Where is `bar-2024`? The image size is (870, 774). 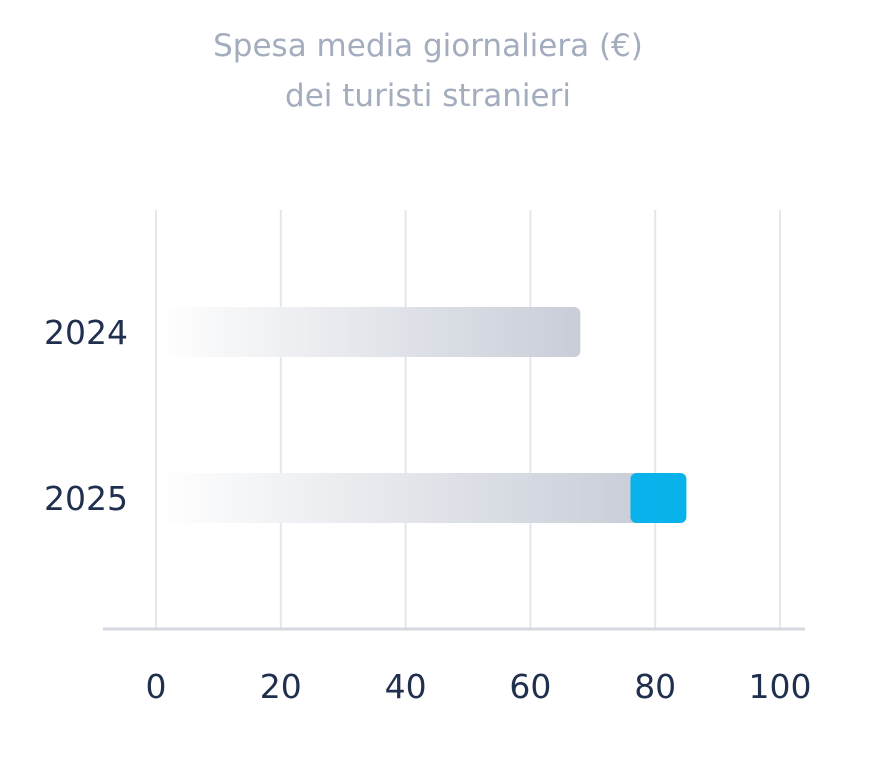 bar-2024 is located at coordinates (366, 332).